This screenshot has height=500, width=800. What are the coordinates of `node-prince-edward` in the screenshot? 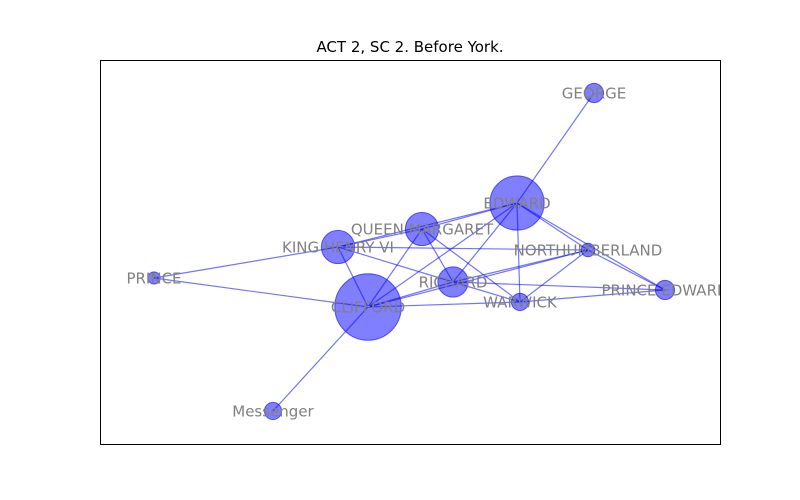 It's located at (665, 290).